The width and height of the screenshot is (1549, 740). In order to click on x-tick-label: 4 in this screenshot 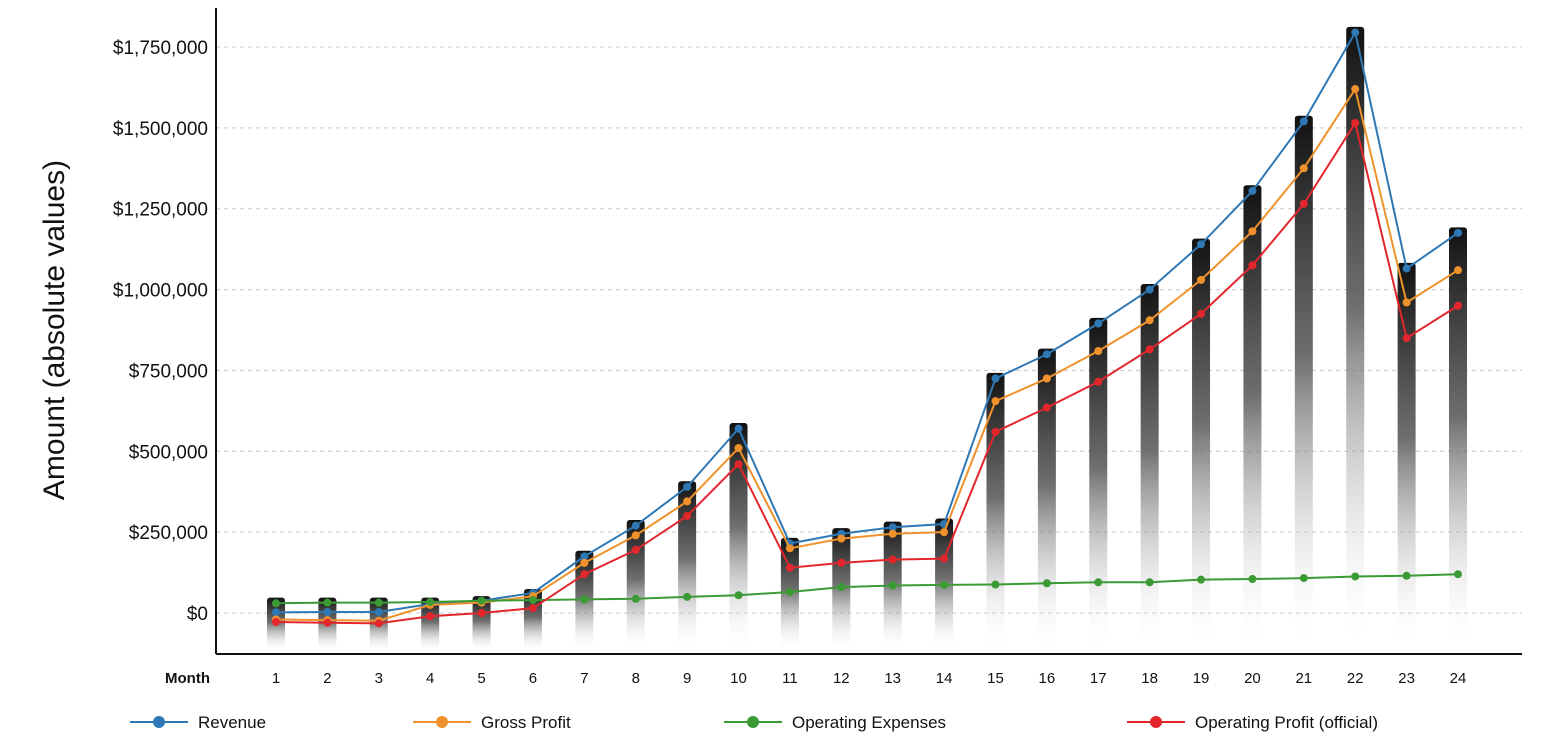, I will do `click(430, 678)`.